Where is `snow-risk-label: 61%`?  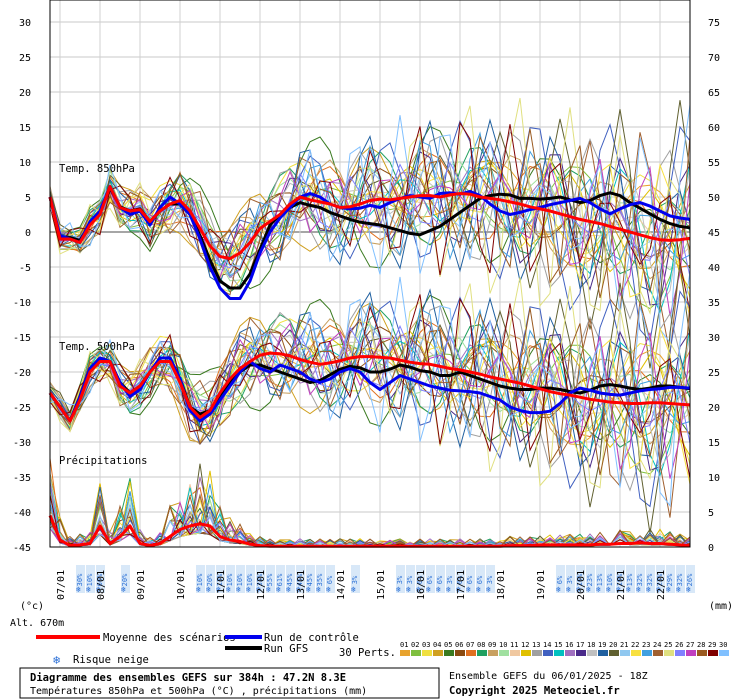
snow-risk-label: 61% is located at coordinates (280, 579).